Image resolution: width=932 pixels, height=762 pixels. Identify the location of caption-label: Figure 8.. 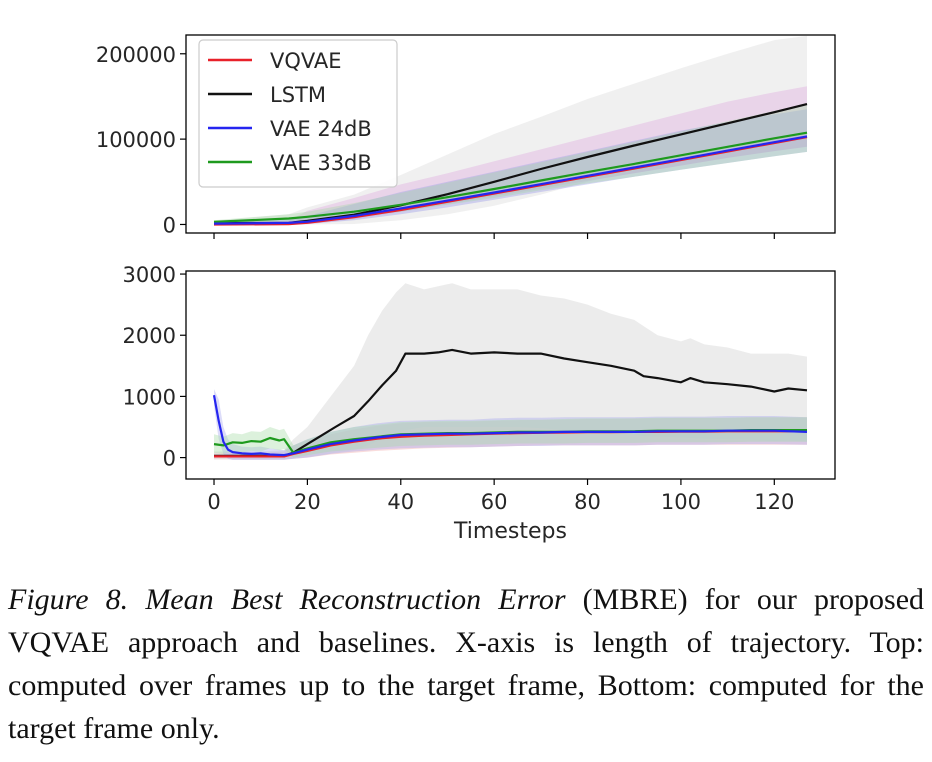
(68, 599).